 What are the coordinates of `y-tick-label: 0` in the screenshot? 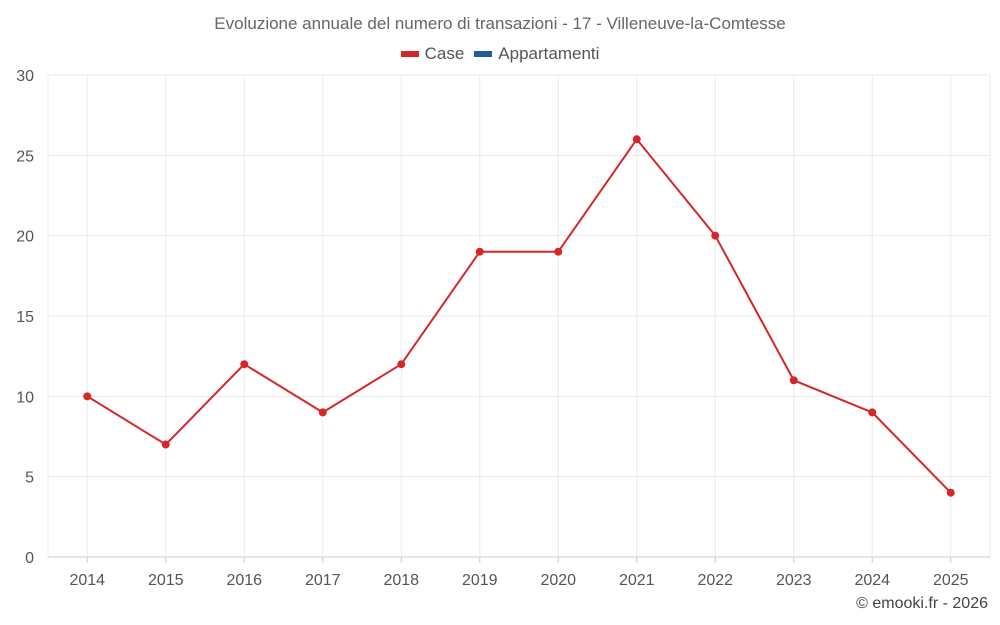 It's located at (29, 558).